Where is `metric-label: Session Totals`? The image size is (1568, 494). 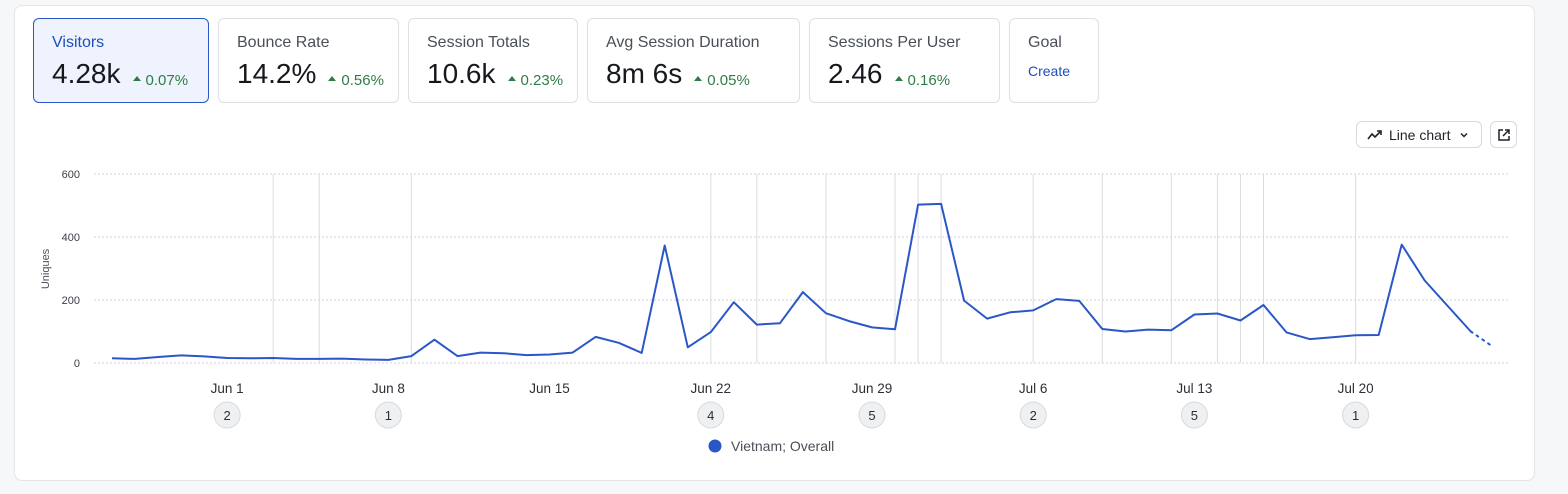
metric-label: Session Totals is located at coordinates (478, 42).